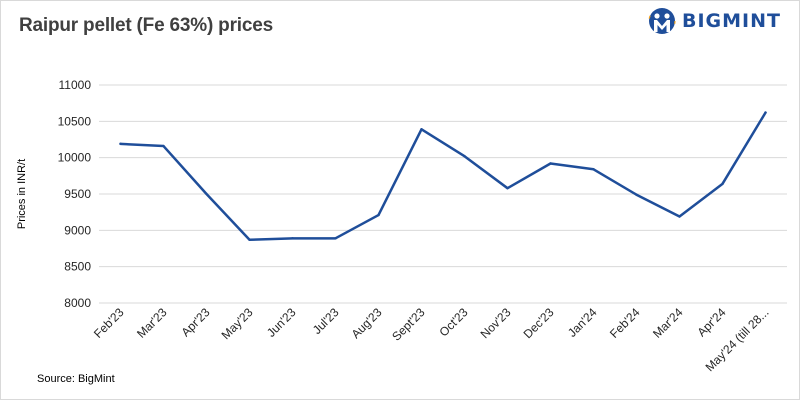 This screenshot has height=401, width=800. Describe the element at coordinates (77, 230) in the screenshot. I see `y-tick-label: 9000` at that location.